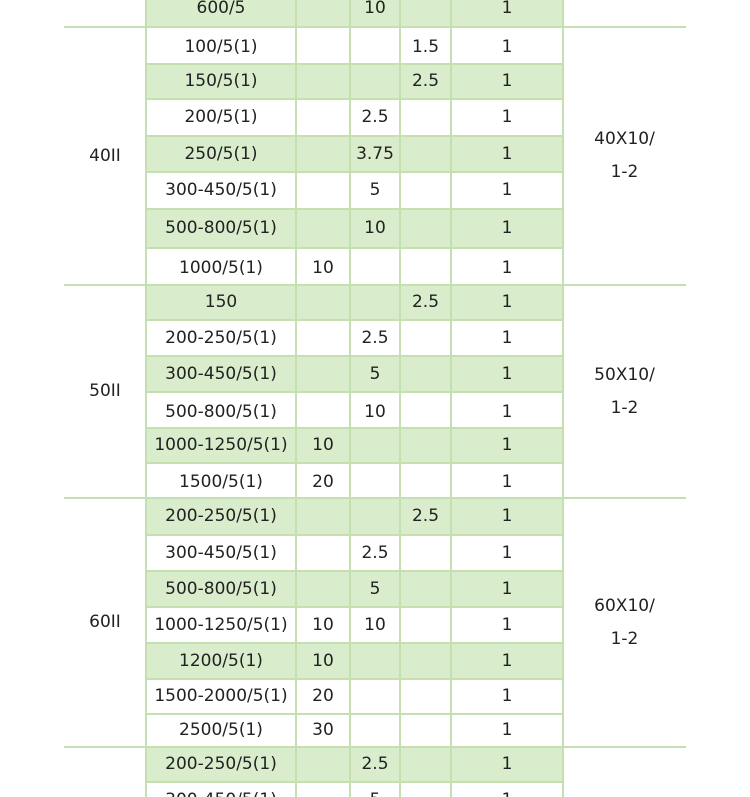 This screenshot has width=750, height=797. Describe the element at coordinates (221, 9) in the screenshot. I see `ratio-cell: 600/5` at that location.